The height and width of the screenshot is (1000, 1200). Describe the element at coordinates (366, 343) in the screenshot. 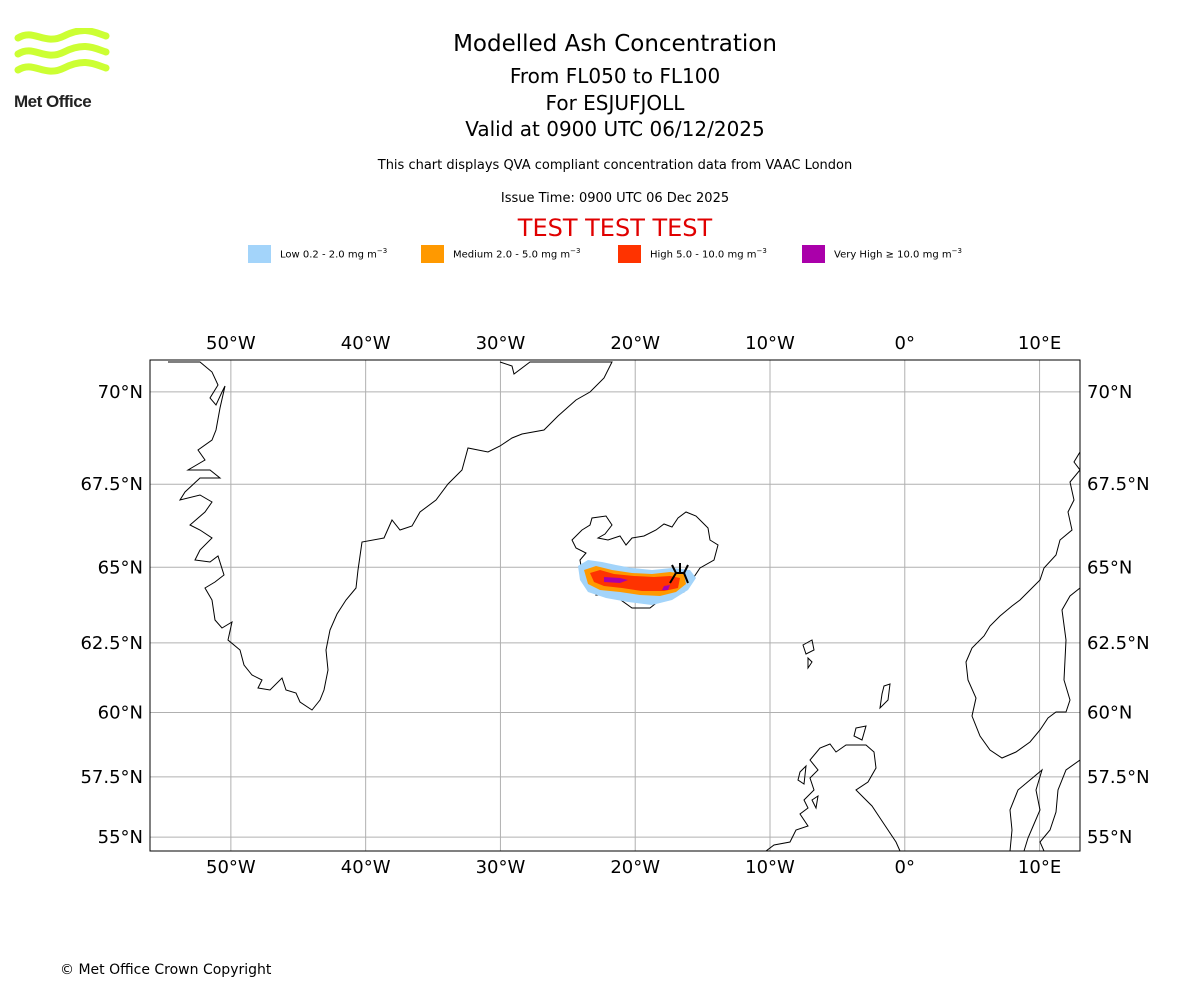

I see `lon-label-top: 40°W` at that location.